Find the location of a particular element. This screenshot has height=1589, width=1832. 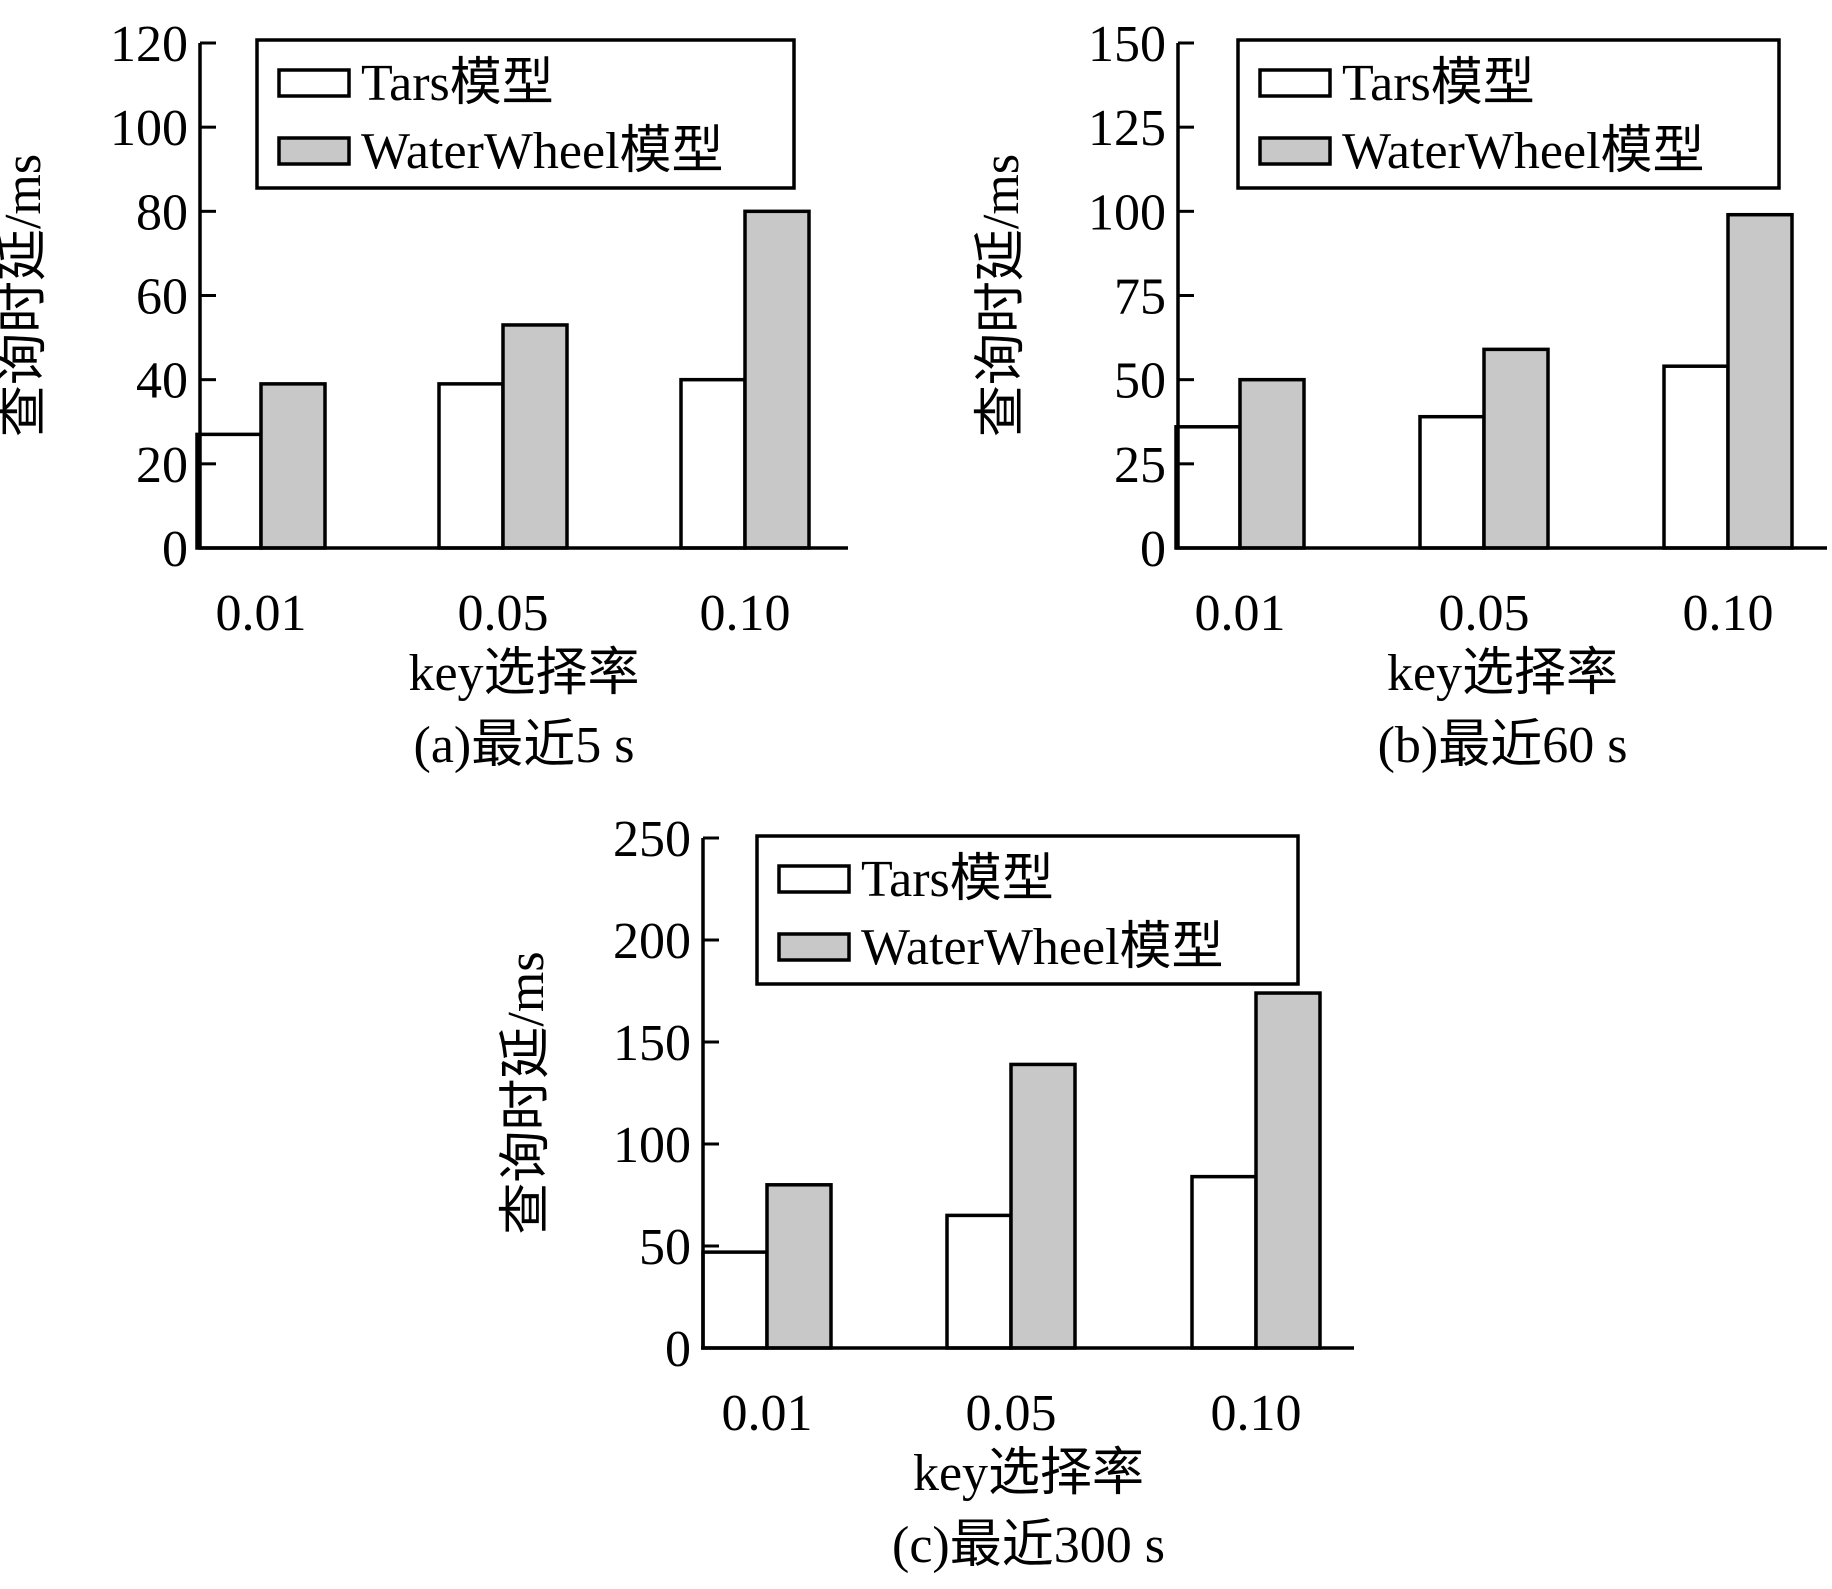

y-tick-label: 60 is located at coordinates (162, 297).